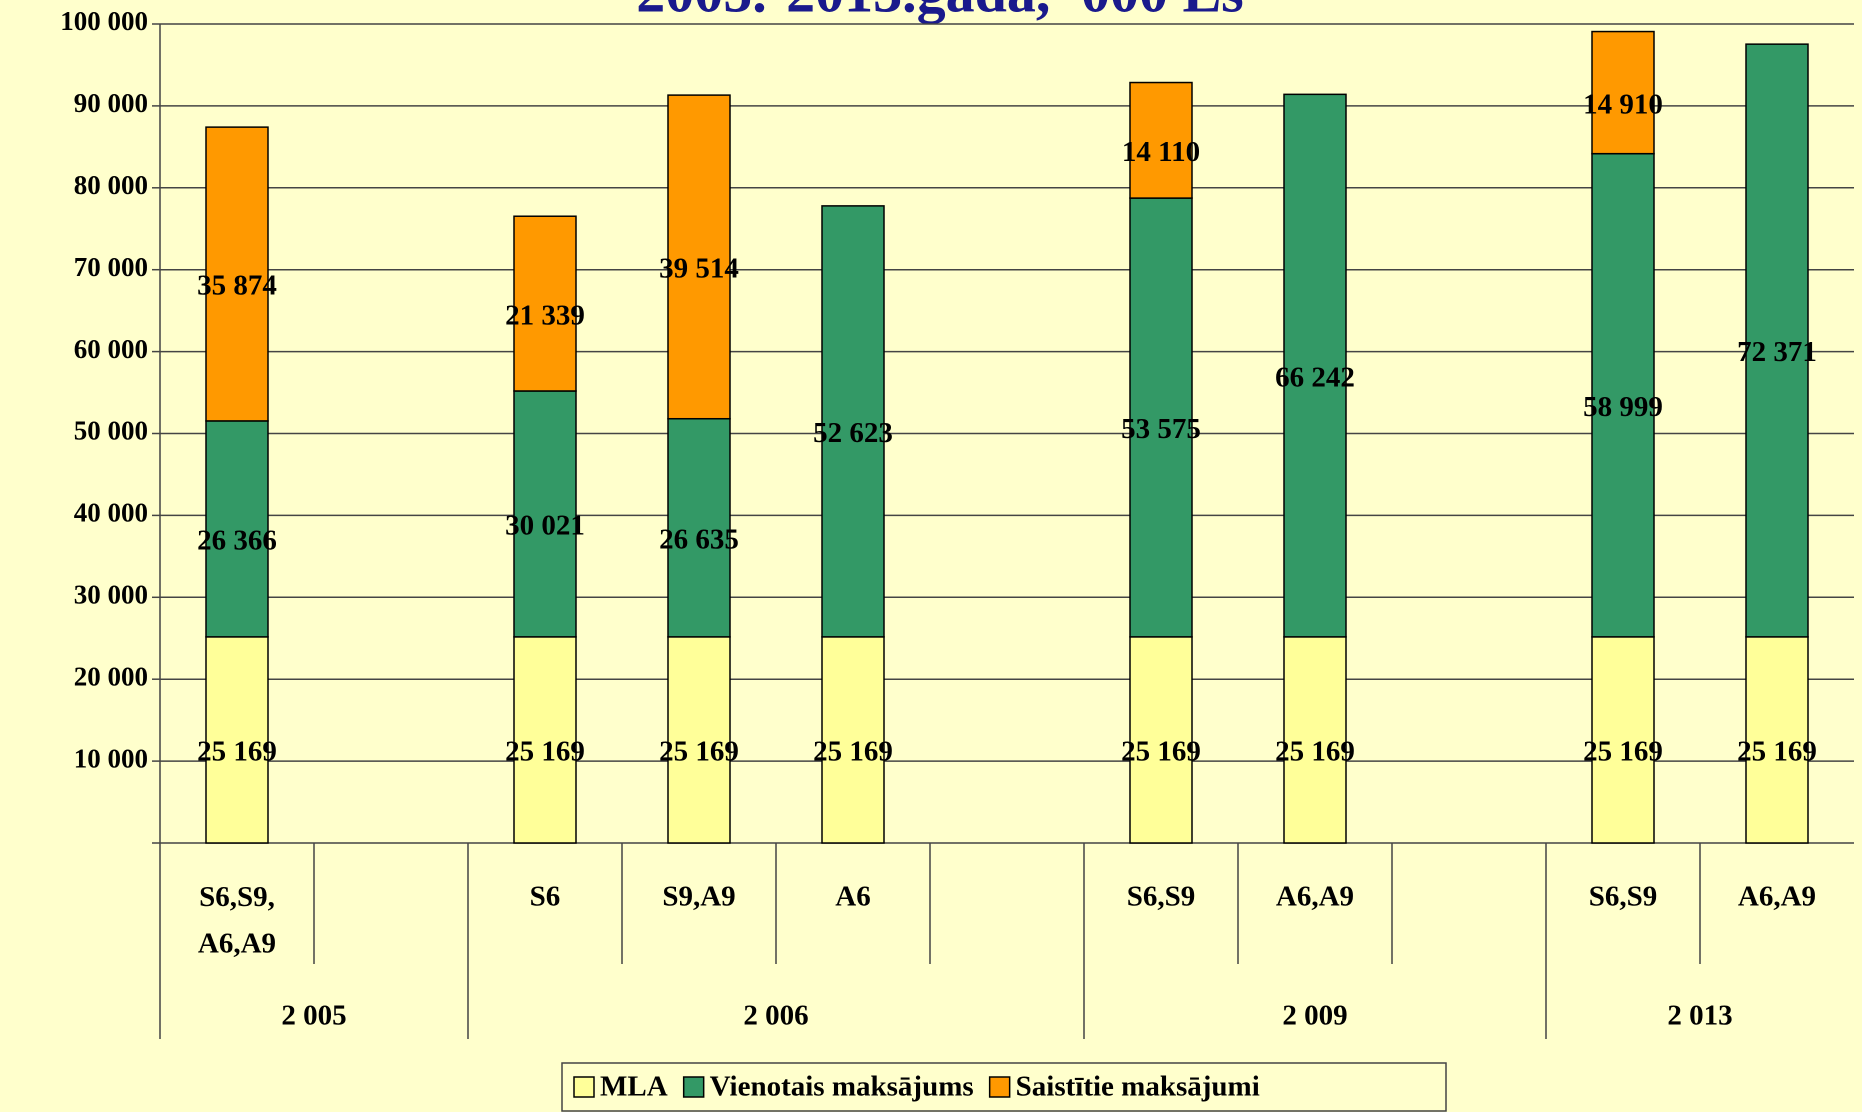 The image size is (1862, 1112). I want to click on y-tick-label: 80 000, so click(111, 185).